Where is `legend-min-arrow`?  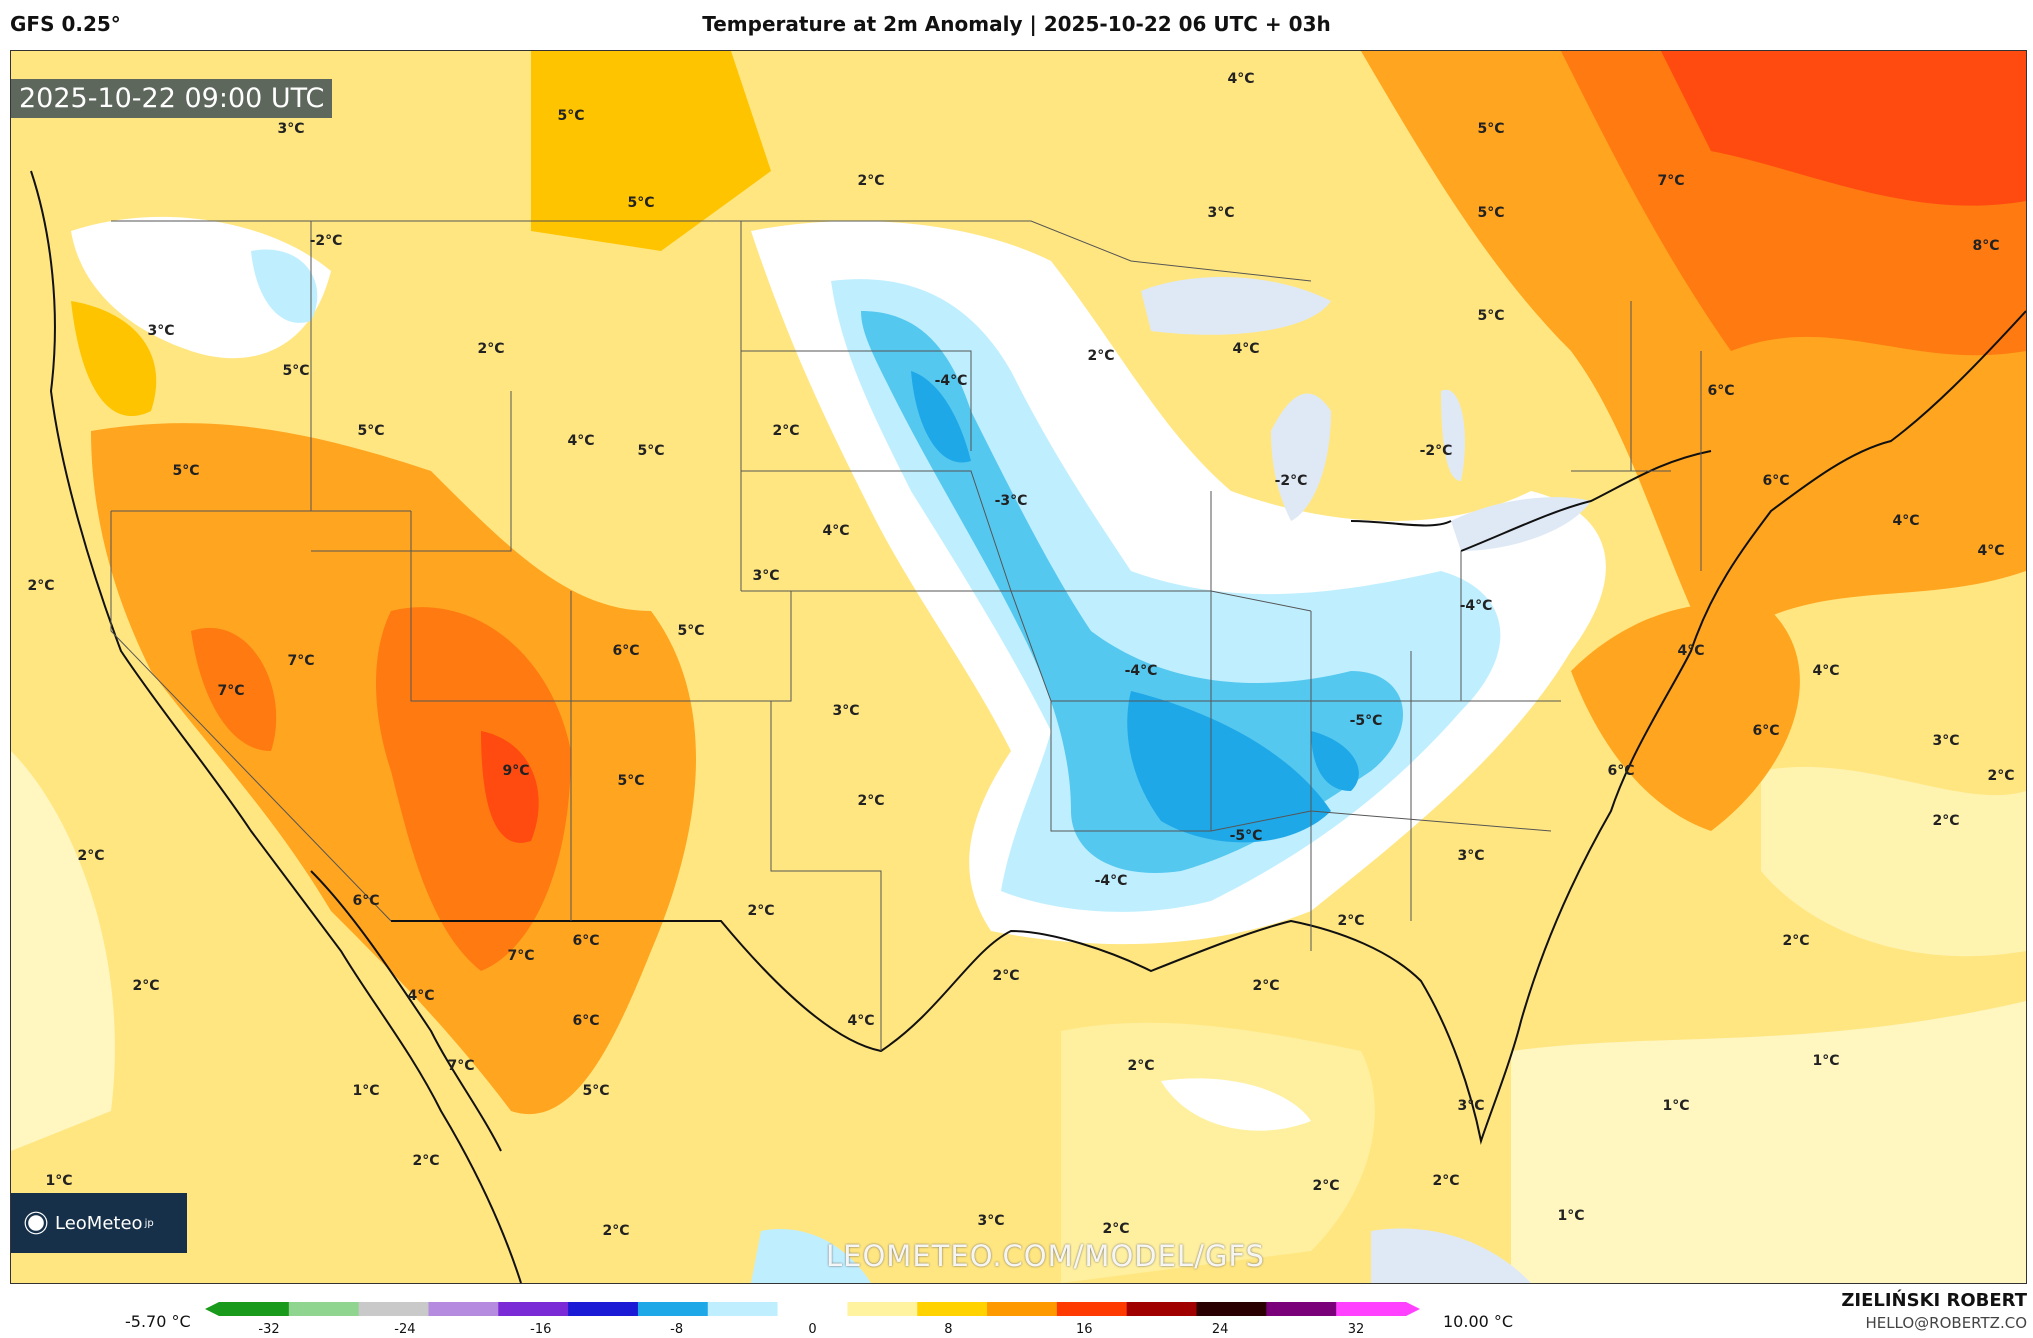
legend-min-arrow is located at coordinates (212, 1309).